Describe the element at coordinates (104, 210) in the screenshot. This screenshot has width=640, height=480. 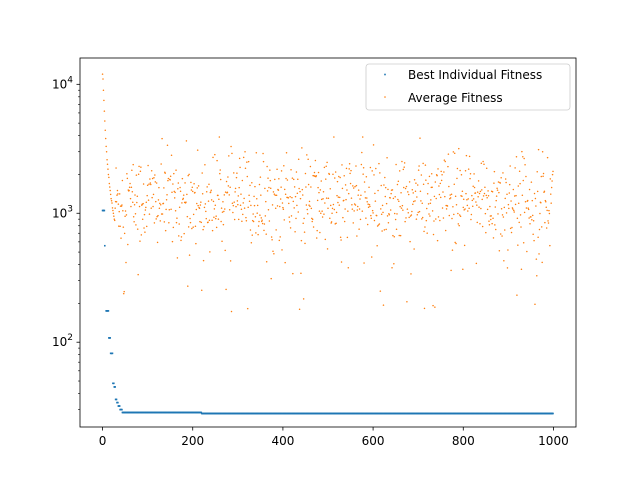
I see `best-fitness-point` at that location.